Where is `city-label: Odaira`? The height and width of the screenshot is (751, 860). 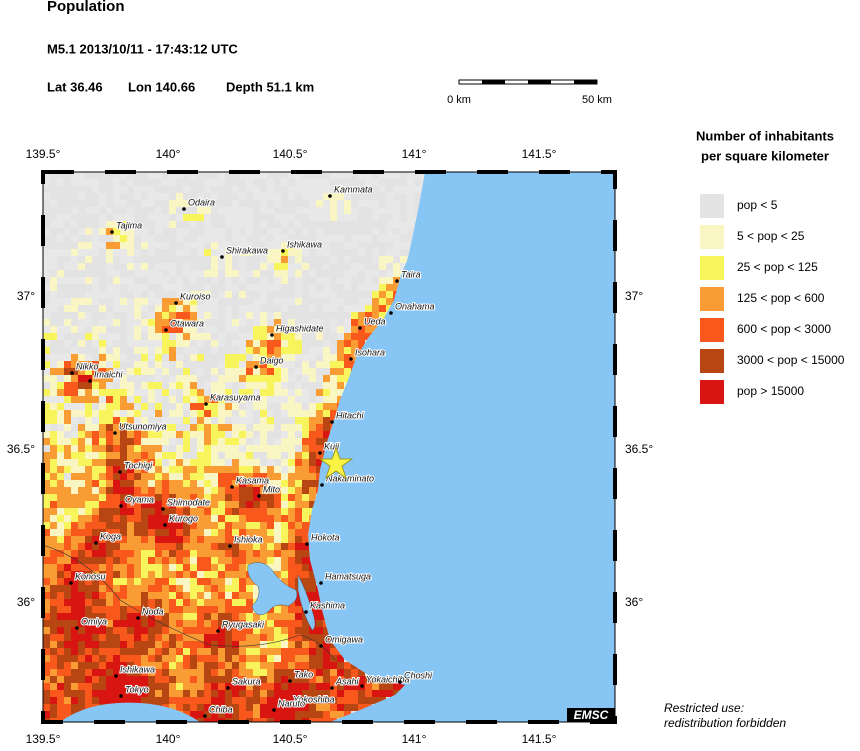
city-label: Odaira is located at coordinates (201, 202).